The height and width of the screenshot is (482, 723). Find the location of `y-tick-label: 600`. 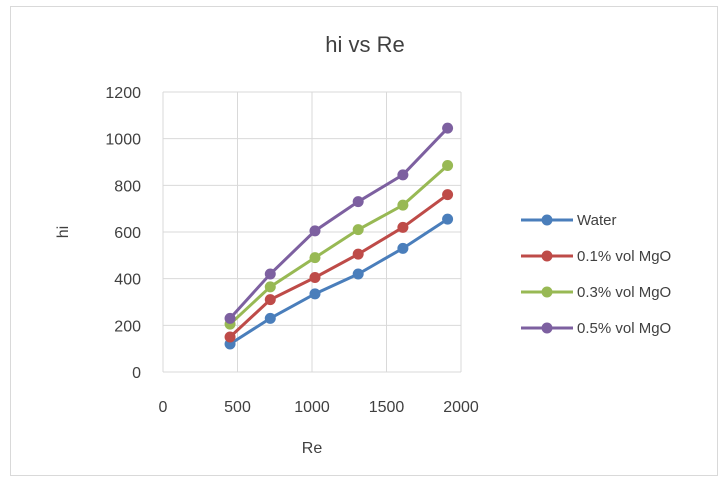

y-tick-label: 600 is located at coordinates (127, 233).